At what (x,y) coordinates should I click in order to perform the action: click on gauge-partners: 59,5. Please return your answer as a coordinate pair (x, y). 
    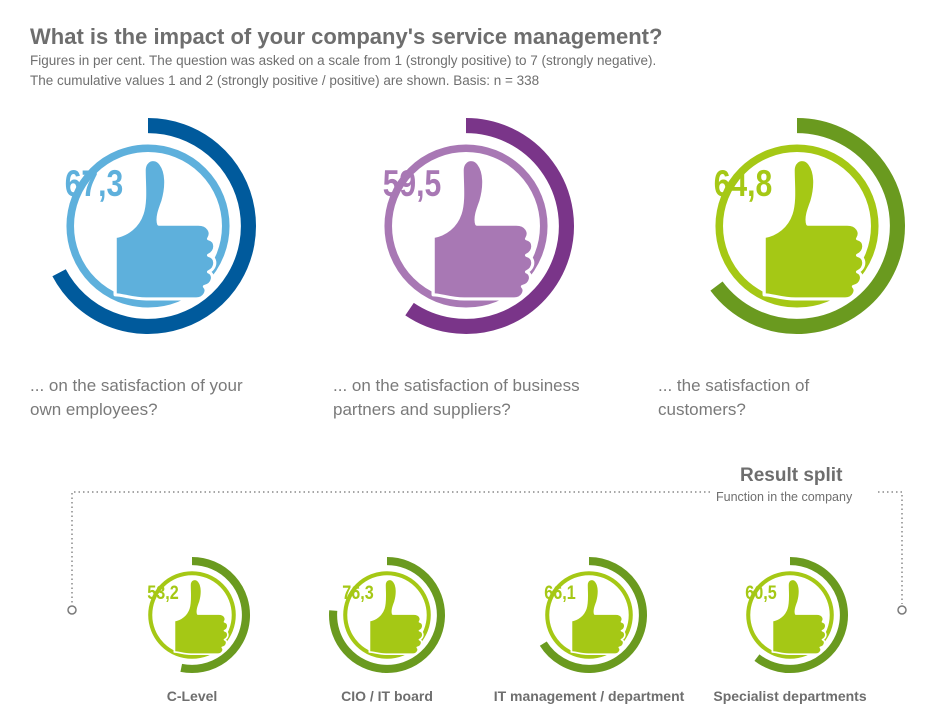
    Looking at the image, I should click on (478, 226).